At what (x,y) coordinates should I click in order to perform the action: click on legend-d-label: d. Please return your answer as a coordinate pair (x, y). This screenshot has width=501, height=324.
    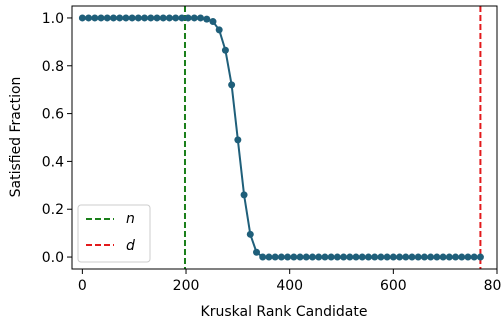
    Looking at the image, I should click on (130, 246).